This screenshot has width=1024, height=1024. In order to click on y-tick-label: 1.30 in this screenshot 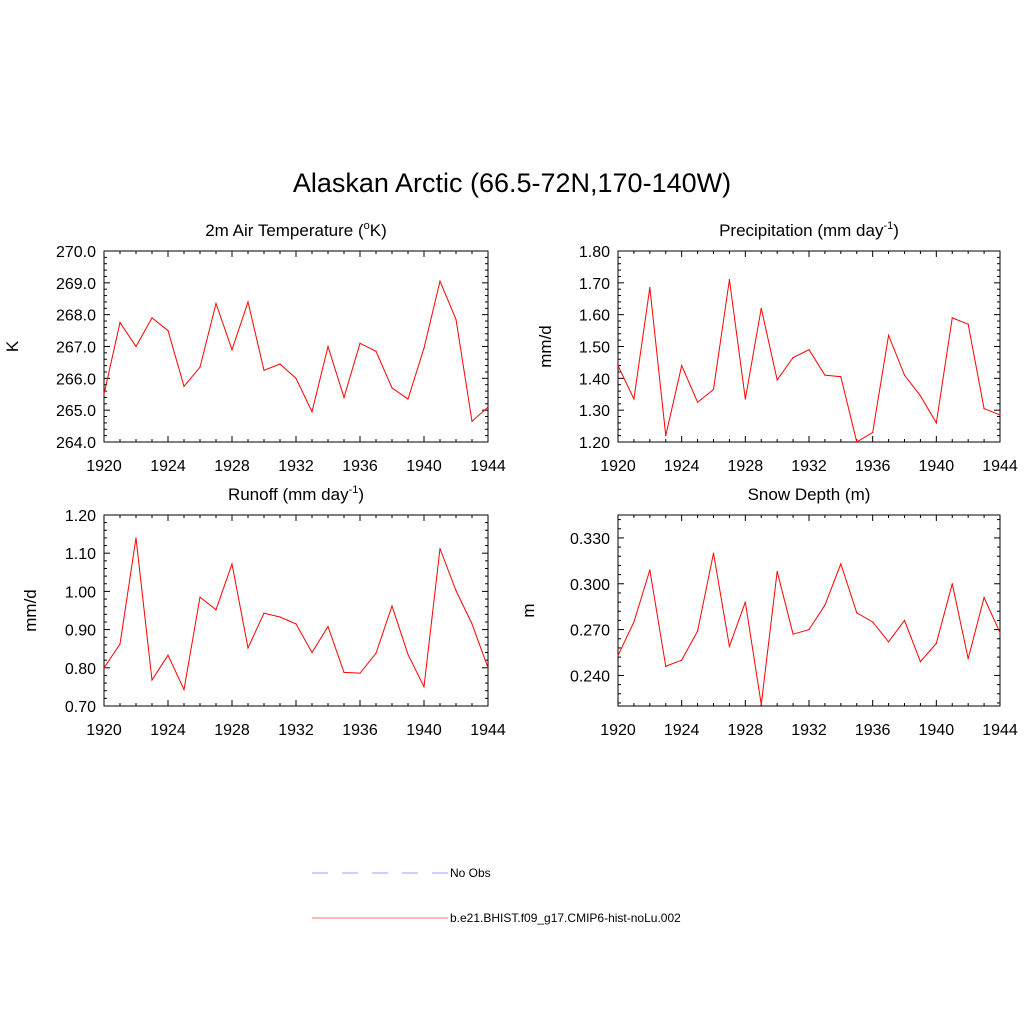, I will do `click(594, 411)`.